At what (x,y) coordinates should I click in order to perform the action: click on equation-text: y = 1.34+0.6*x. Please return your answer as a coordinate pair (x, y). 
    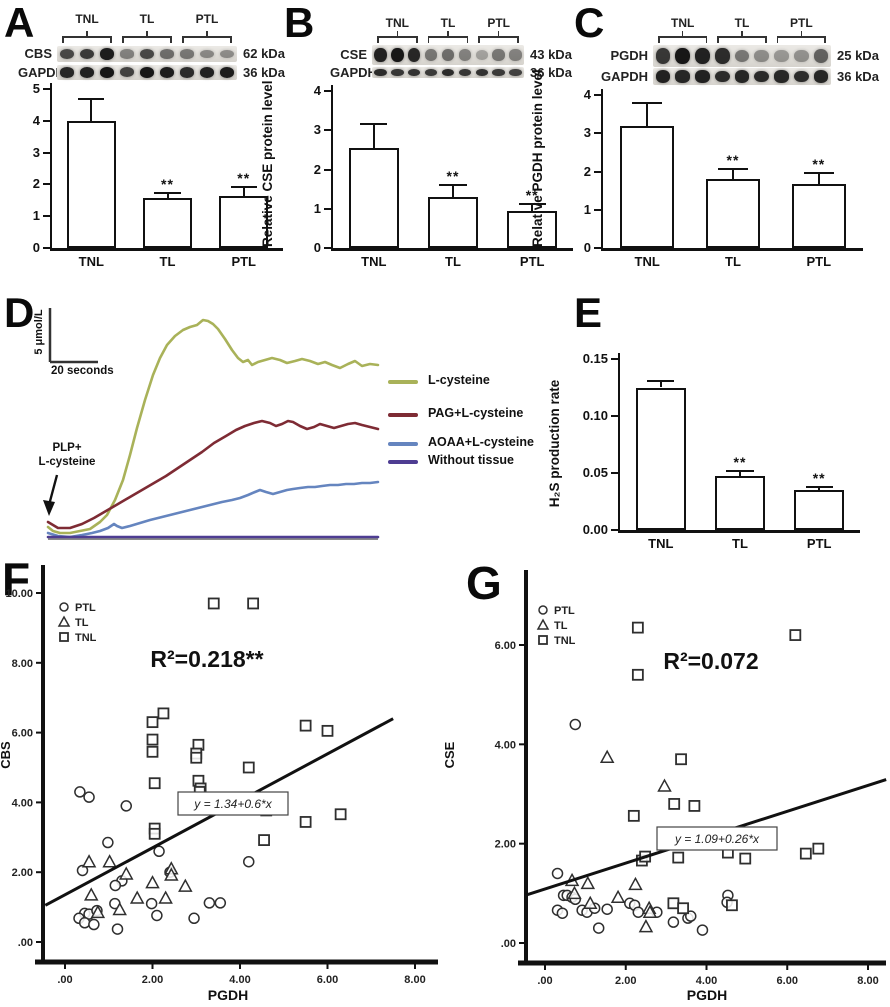
    Looking at the image, I should click on (232, 804).